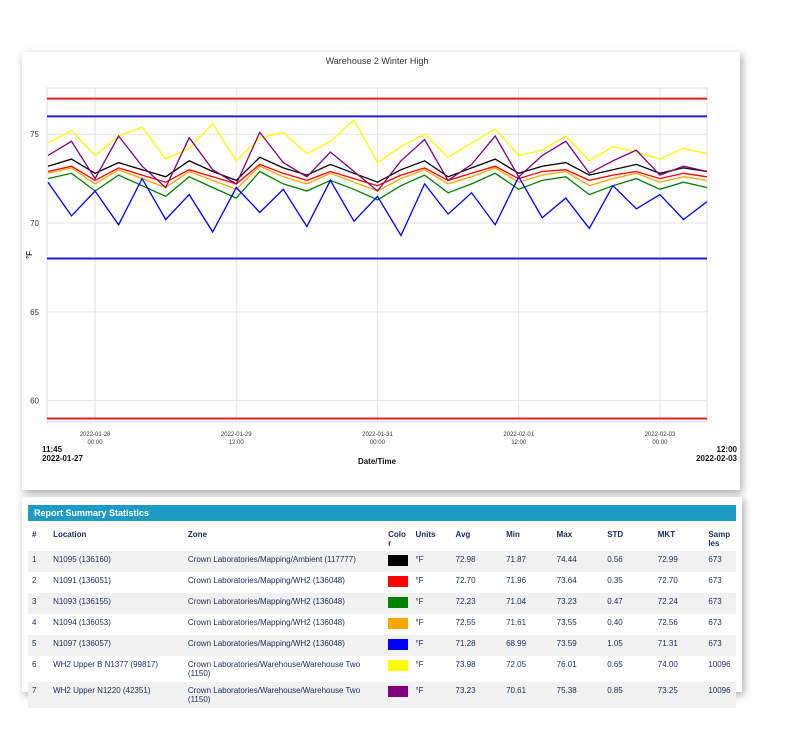  What do you see at coordinates (382, 513) in the screenshot?
I see `table-title: Report Summary Statistics` at bounding box center [382, 513].